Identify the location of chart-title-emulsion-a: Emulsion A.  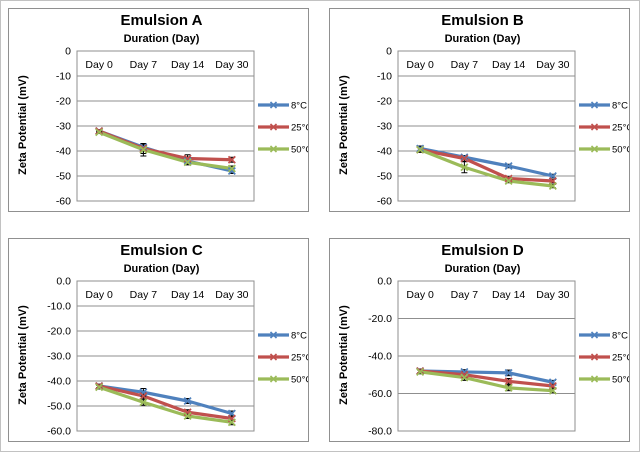
(161, 20).